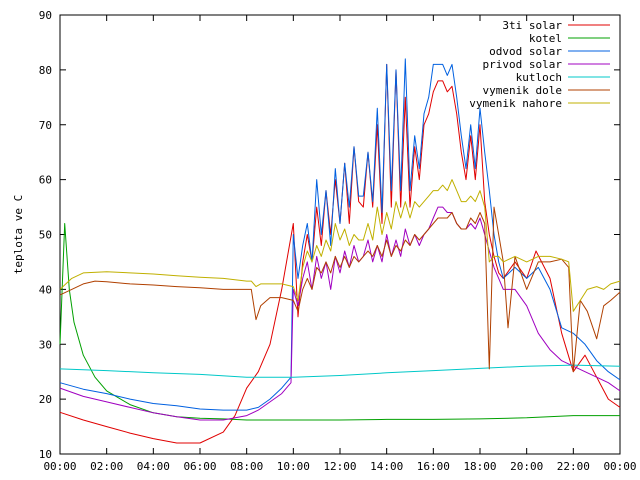 The image size is (640, 480). I want to click on y-tick-label: 20, so click(45, 399).